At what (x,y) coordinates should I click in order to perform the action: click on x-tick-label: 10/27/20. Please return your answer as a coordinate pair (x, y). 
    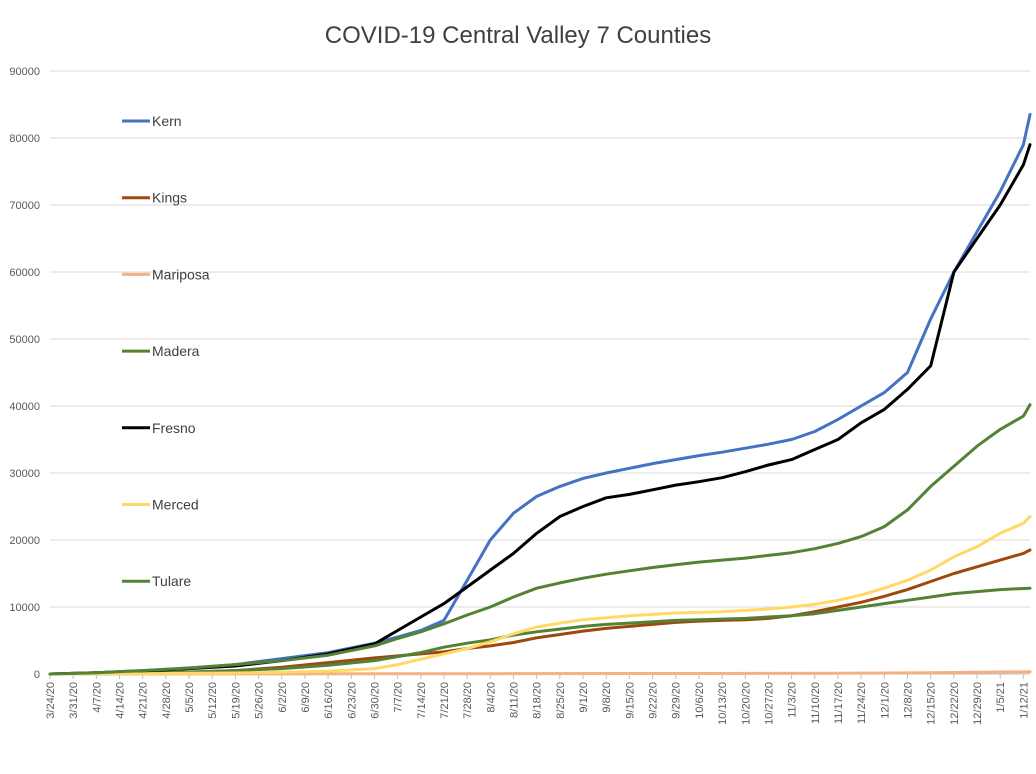
    Looking at the image, I should click on (769, 703).